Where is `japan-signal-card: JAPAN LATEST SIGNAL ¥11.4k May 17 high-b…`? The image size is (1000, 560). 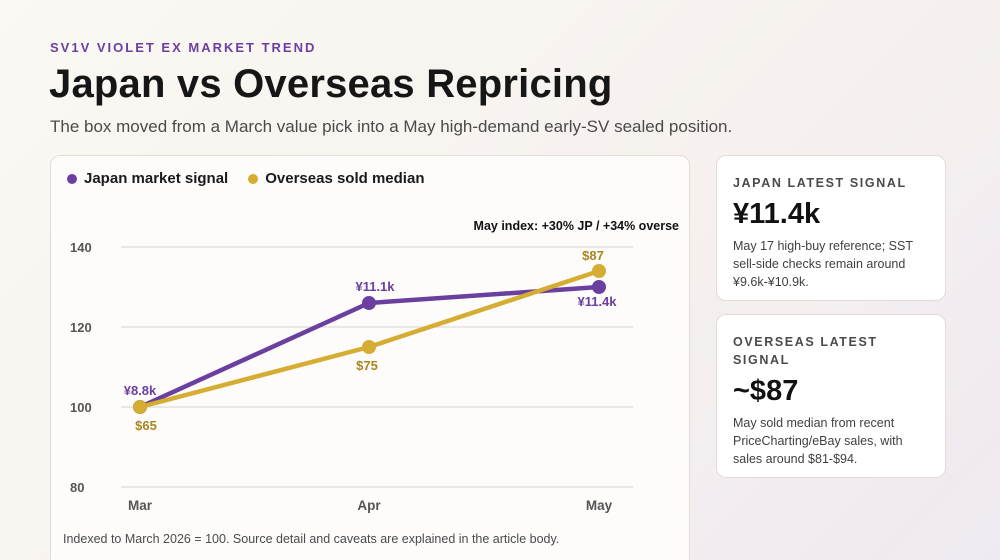 japan-signal-card: JAPAN LATEST SIGNAL ¥11.4k May 17 high-b… is located at coordinates (831, 228).